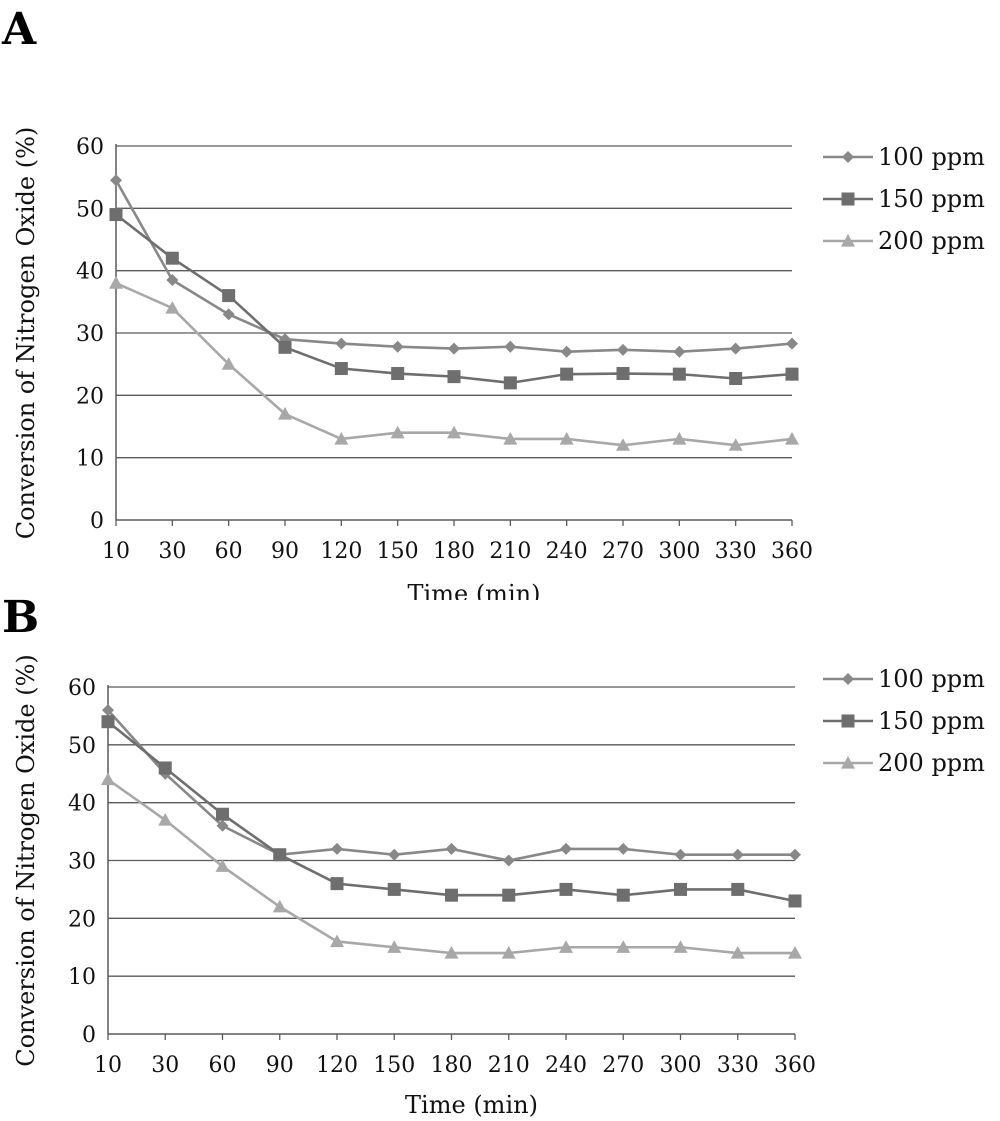 This screenshot has height=1121, width=1000. What do you see at coordinates (736, 551) in the screenshot?
I see `chart-a-x-tick-label: 330` at bounding box center [736, 551].